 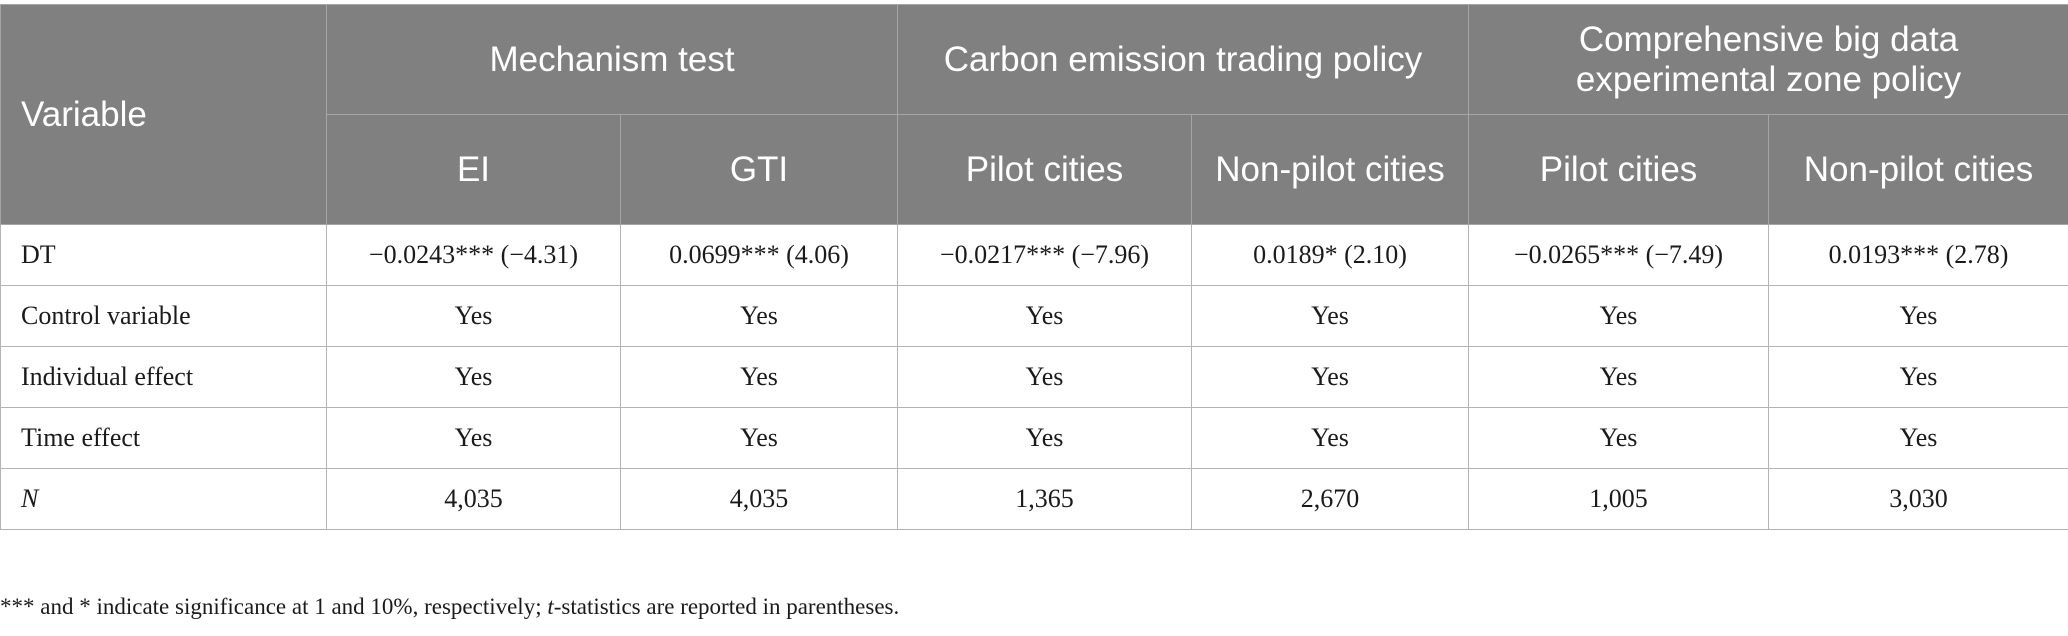 I want to click on table-row: Time effect Yes Yes Yes Yes Yes Yes, so click(x=1034, y=438).